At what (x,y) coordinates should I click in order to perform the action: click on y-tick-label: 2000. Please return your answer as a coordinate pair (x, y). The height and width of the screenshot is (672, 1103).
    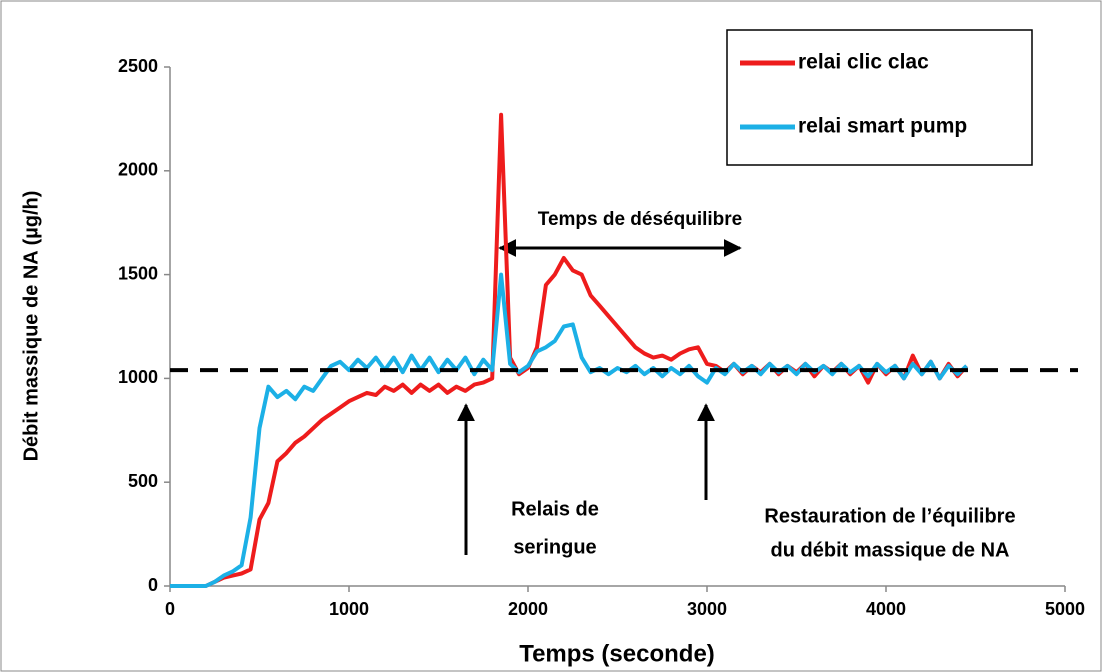
    Looking at the image, I should click on (138, 170).